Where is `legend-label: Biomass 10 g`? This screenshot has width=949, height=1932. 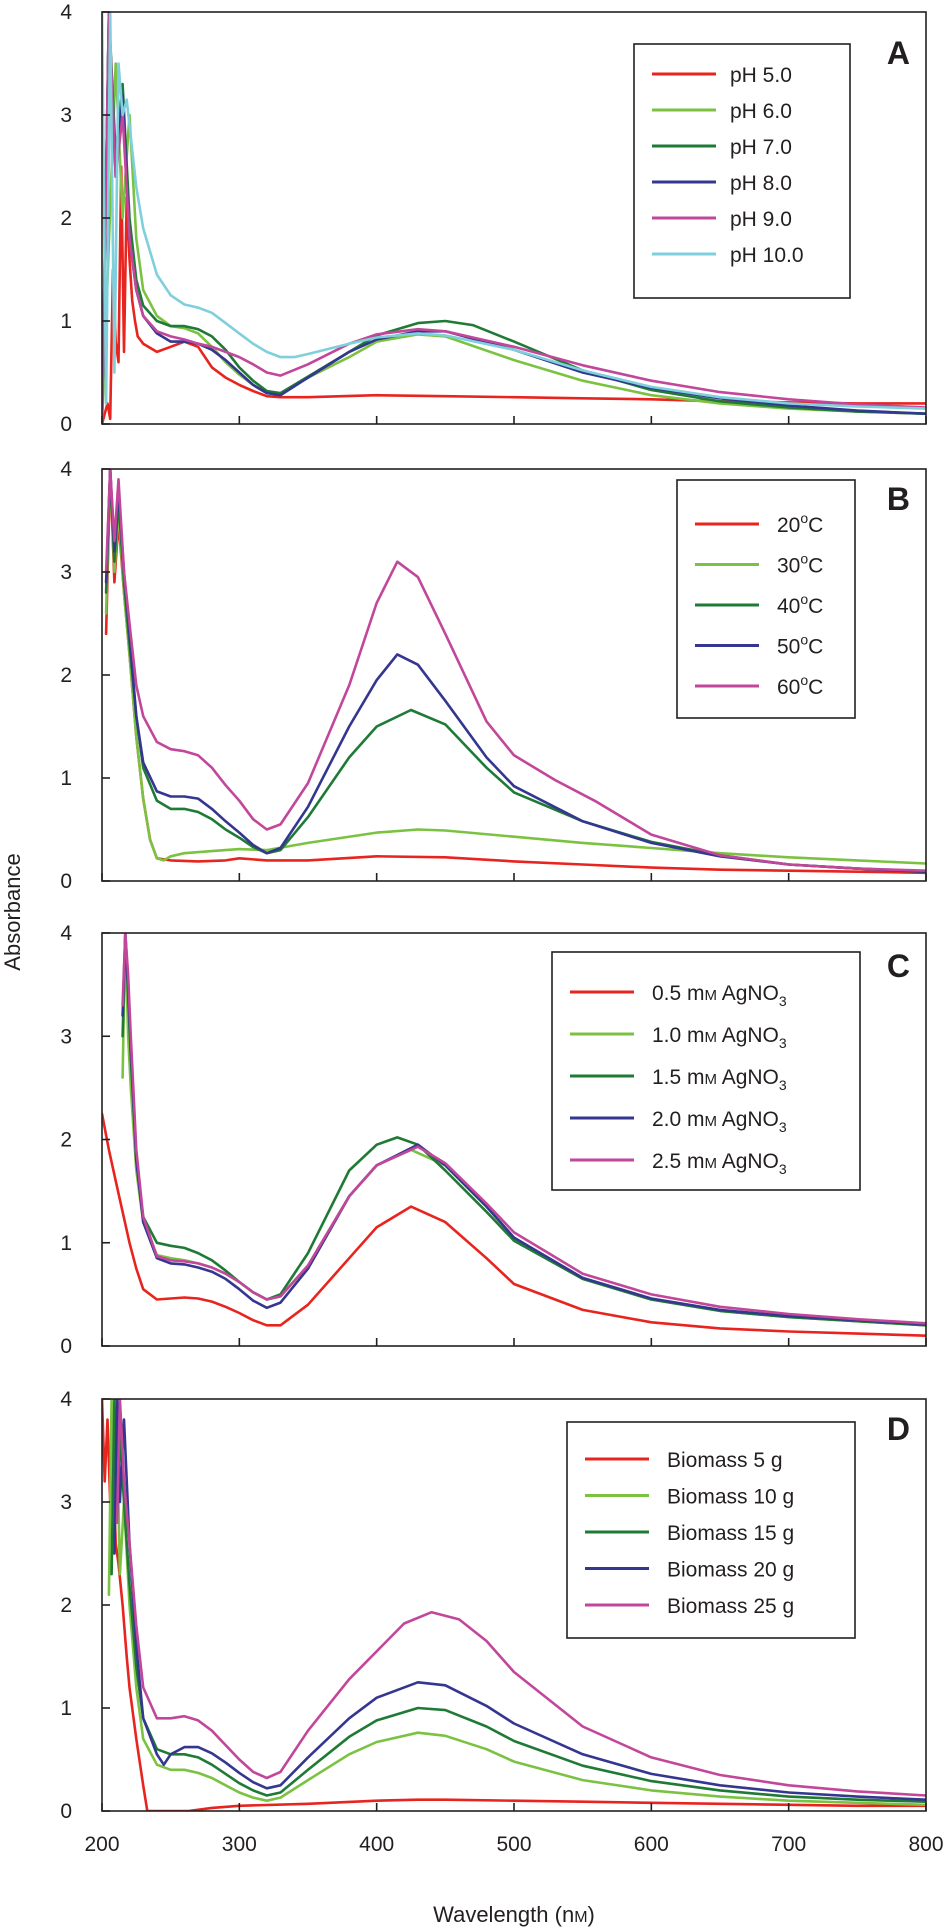 legend-label: Biomass 10 g is located at coordinates (730, 1497).